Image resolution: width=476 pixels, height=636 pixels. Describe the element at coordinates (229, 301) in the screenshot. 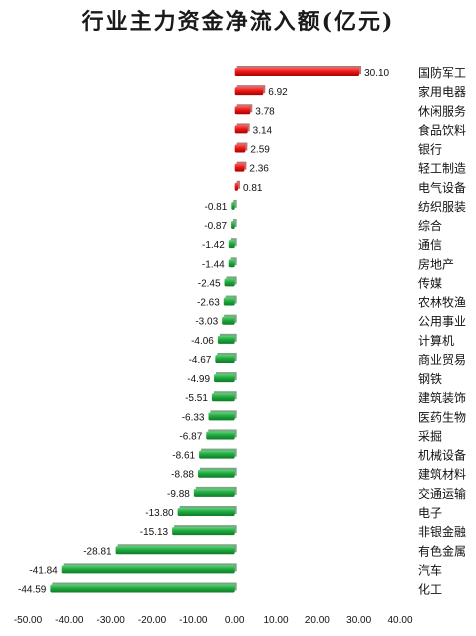

I see `bar-农林牧渔` at that location.